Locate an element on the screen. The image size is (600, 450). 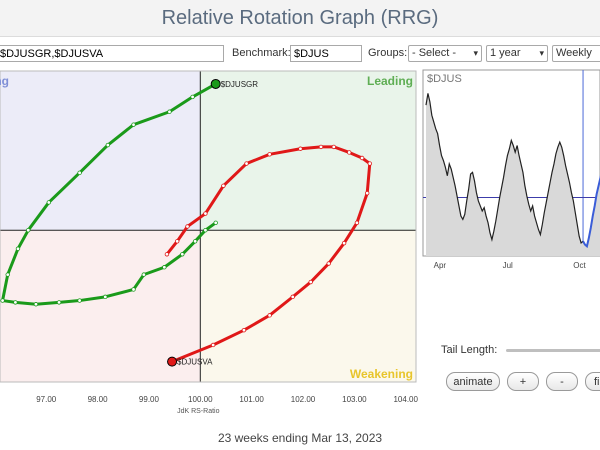
price-x-tick-label: Jul is located at coordinates (508, 265).